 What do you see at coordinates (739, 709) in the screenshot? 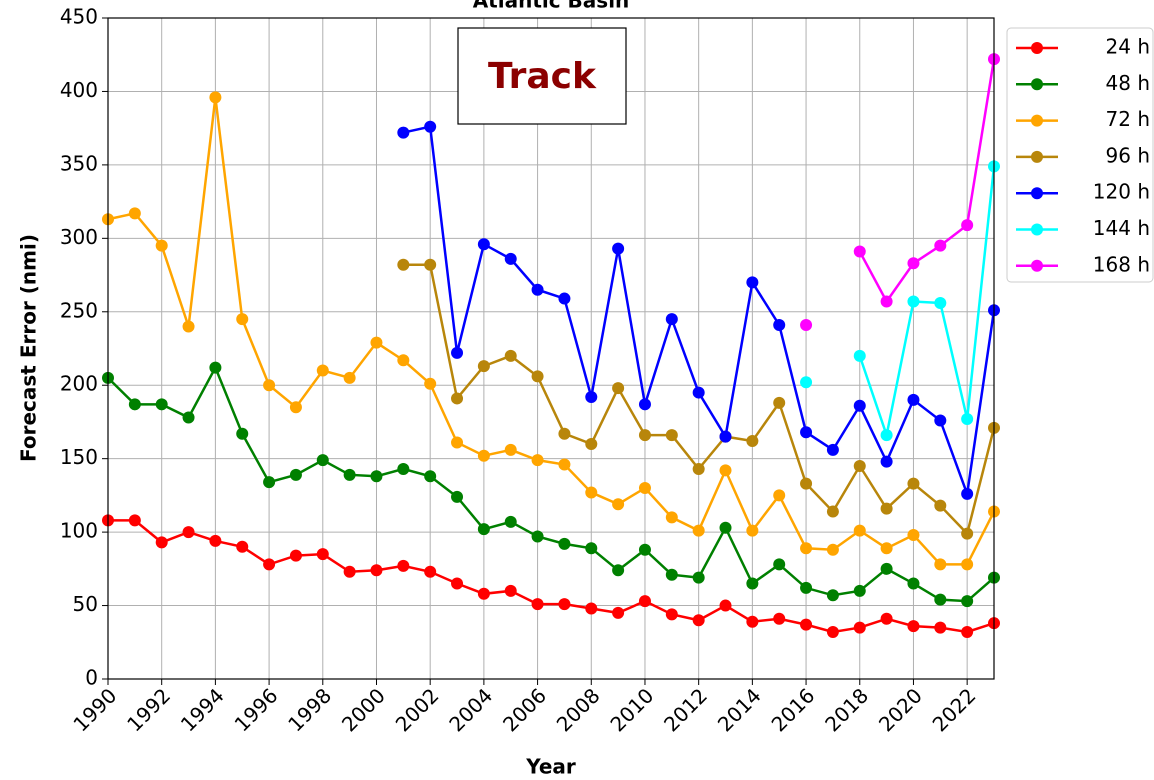
I see `x-tick-label: 2014` at bounding box center [739, 709].